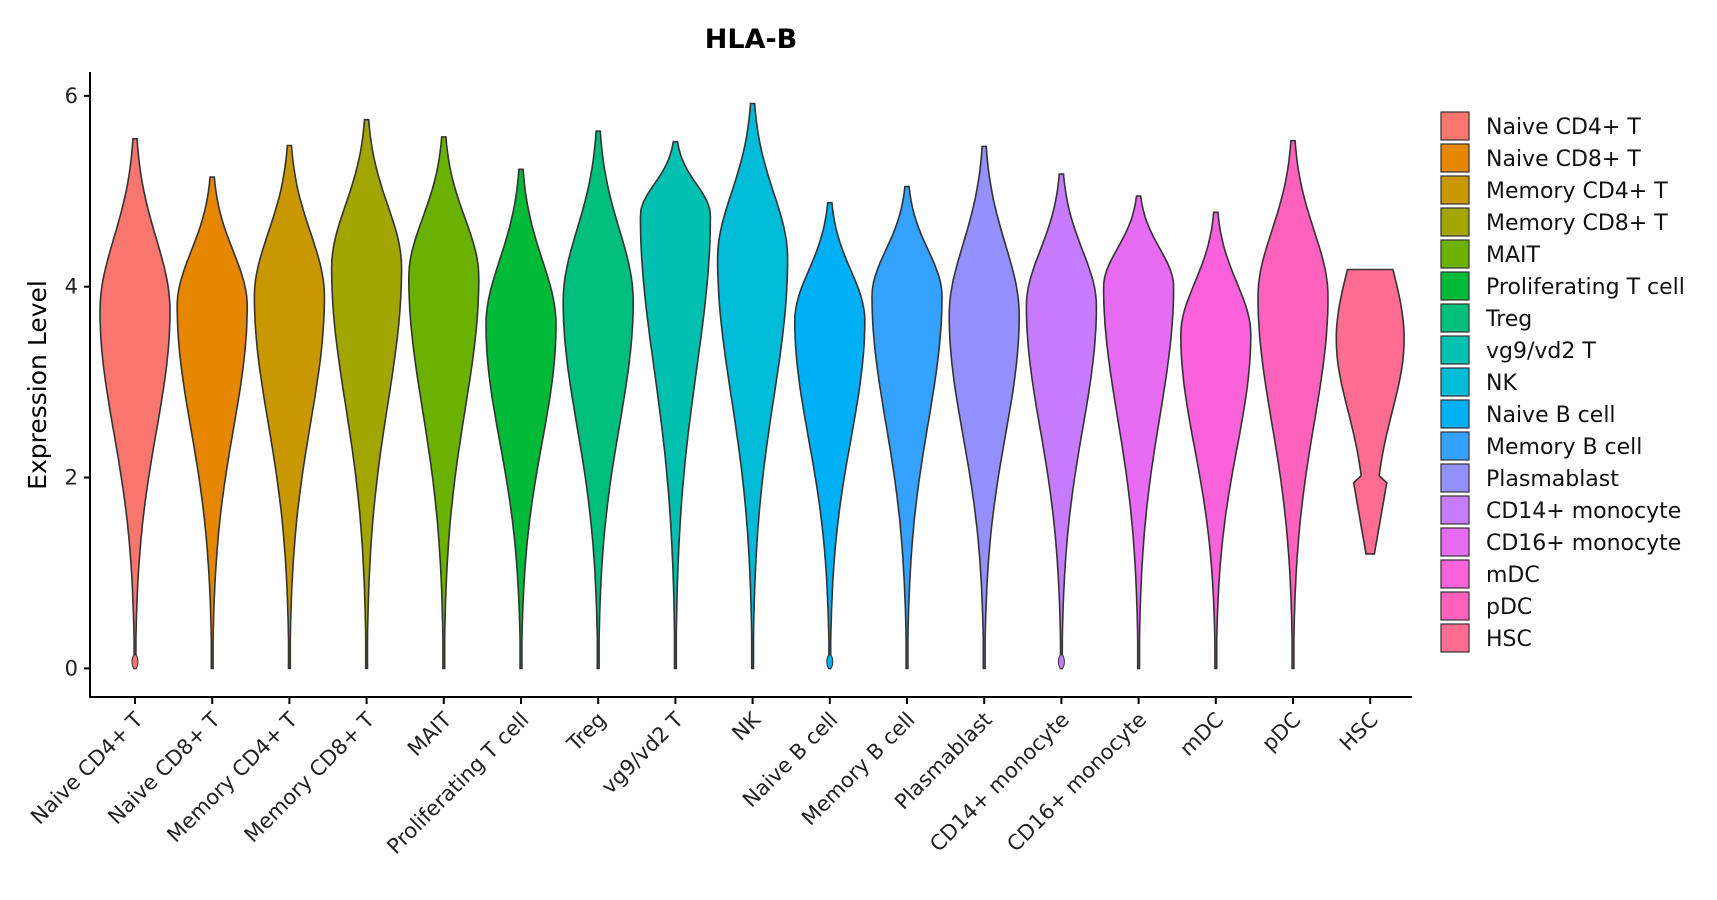 This screenshot has width=1717, height=900. What do you see at coordinates (232, 777) in the screenshot?
I see `x-tick-label: Memory CD4+ T` at bounding box center [232, 777].